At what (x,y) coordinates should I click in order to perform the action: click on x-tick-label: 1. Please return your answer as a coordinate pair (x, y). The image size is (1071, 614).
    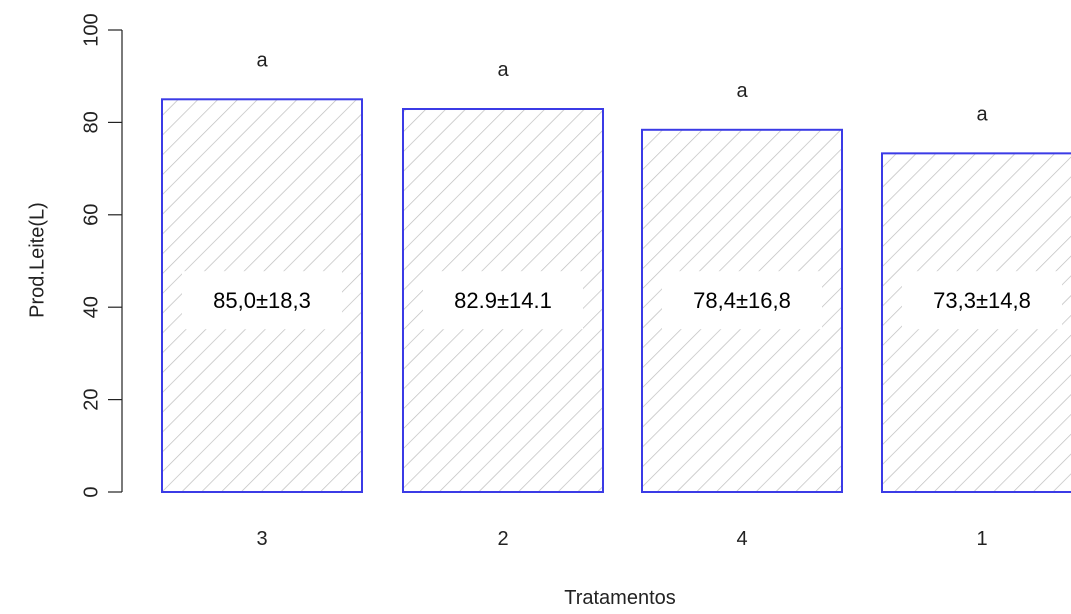
    Looking at the image, I should click on (981, 539).